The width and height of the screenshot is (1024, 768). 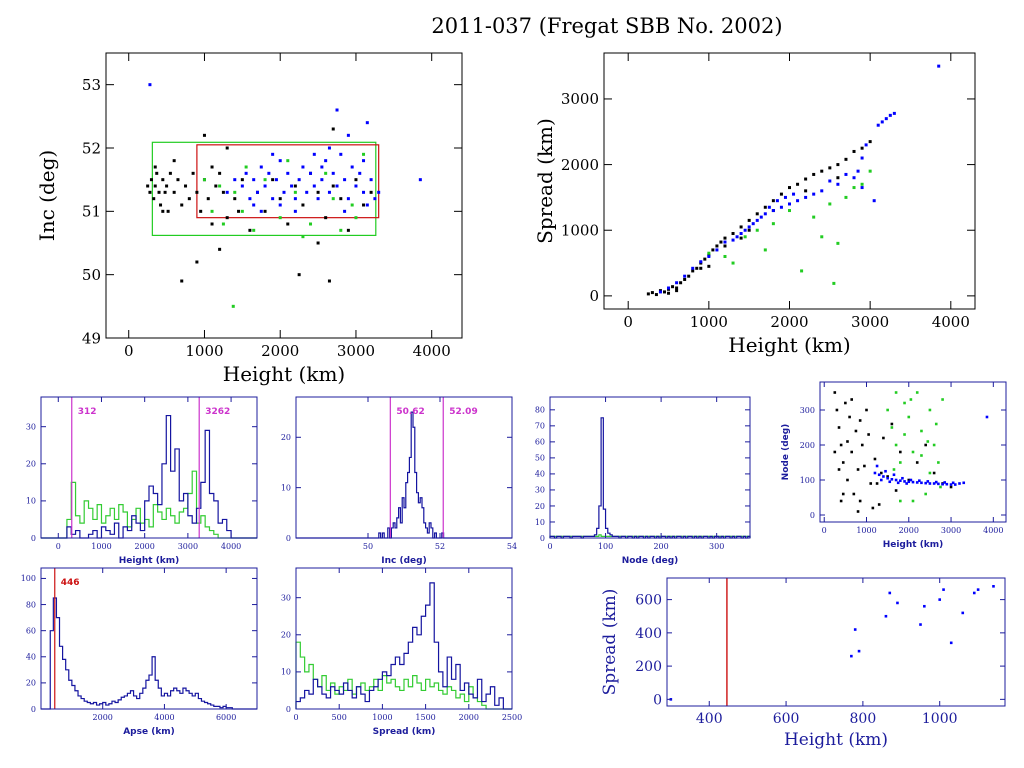 I want to click on y-tick-label: 49, so click(x=91, y=338).